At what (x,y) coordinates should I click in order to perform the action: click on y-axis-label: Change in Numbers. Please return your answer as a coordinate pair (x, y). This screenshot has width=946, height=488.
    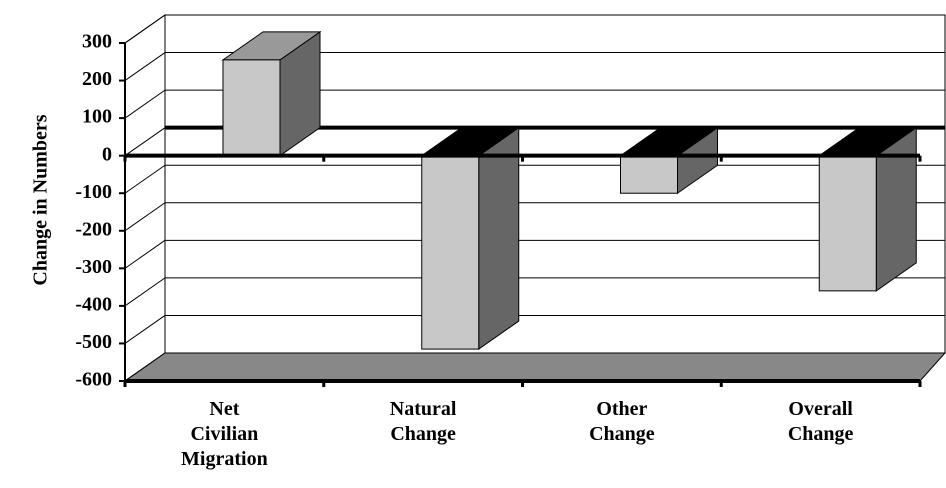
    Looking at the image, I should click on (41, 199).